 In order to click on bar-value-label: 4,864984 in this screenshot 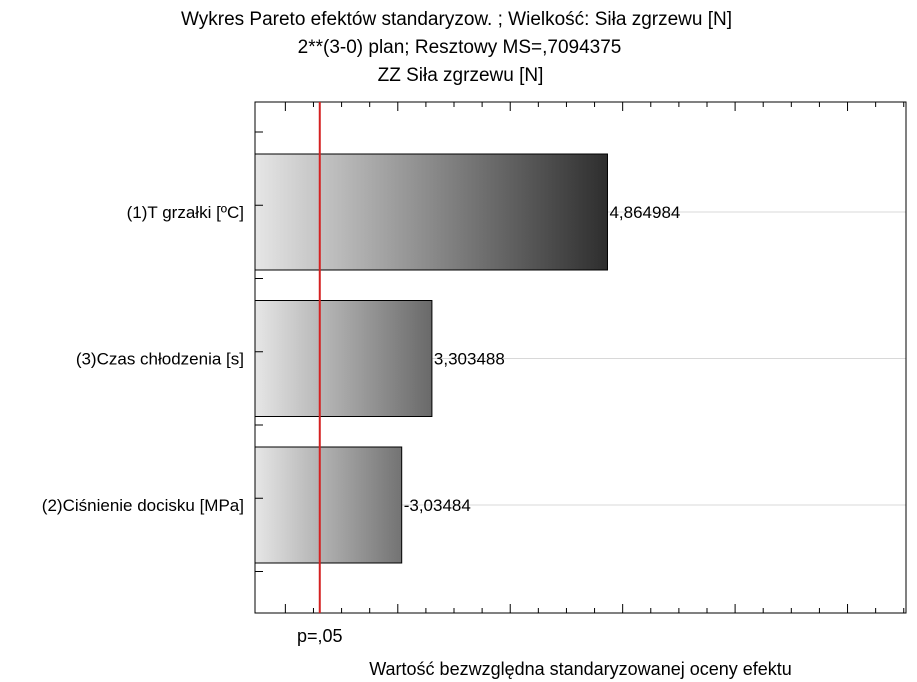, I will do `click(644, 212)`.